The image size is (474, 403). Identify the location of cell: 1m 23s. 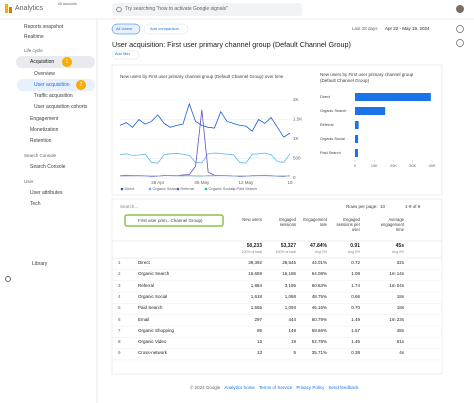
(396, 319).